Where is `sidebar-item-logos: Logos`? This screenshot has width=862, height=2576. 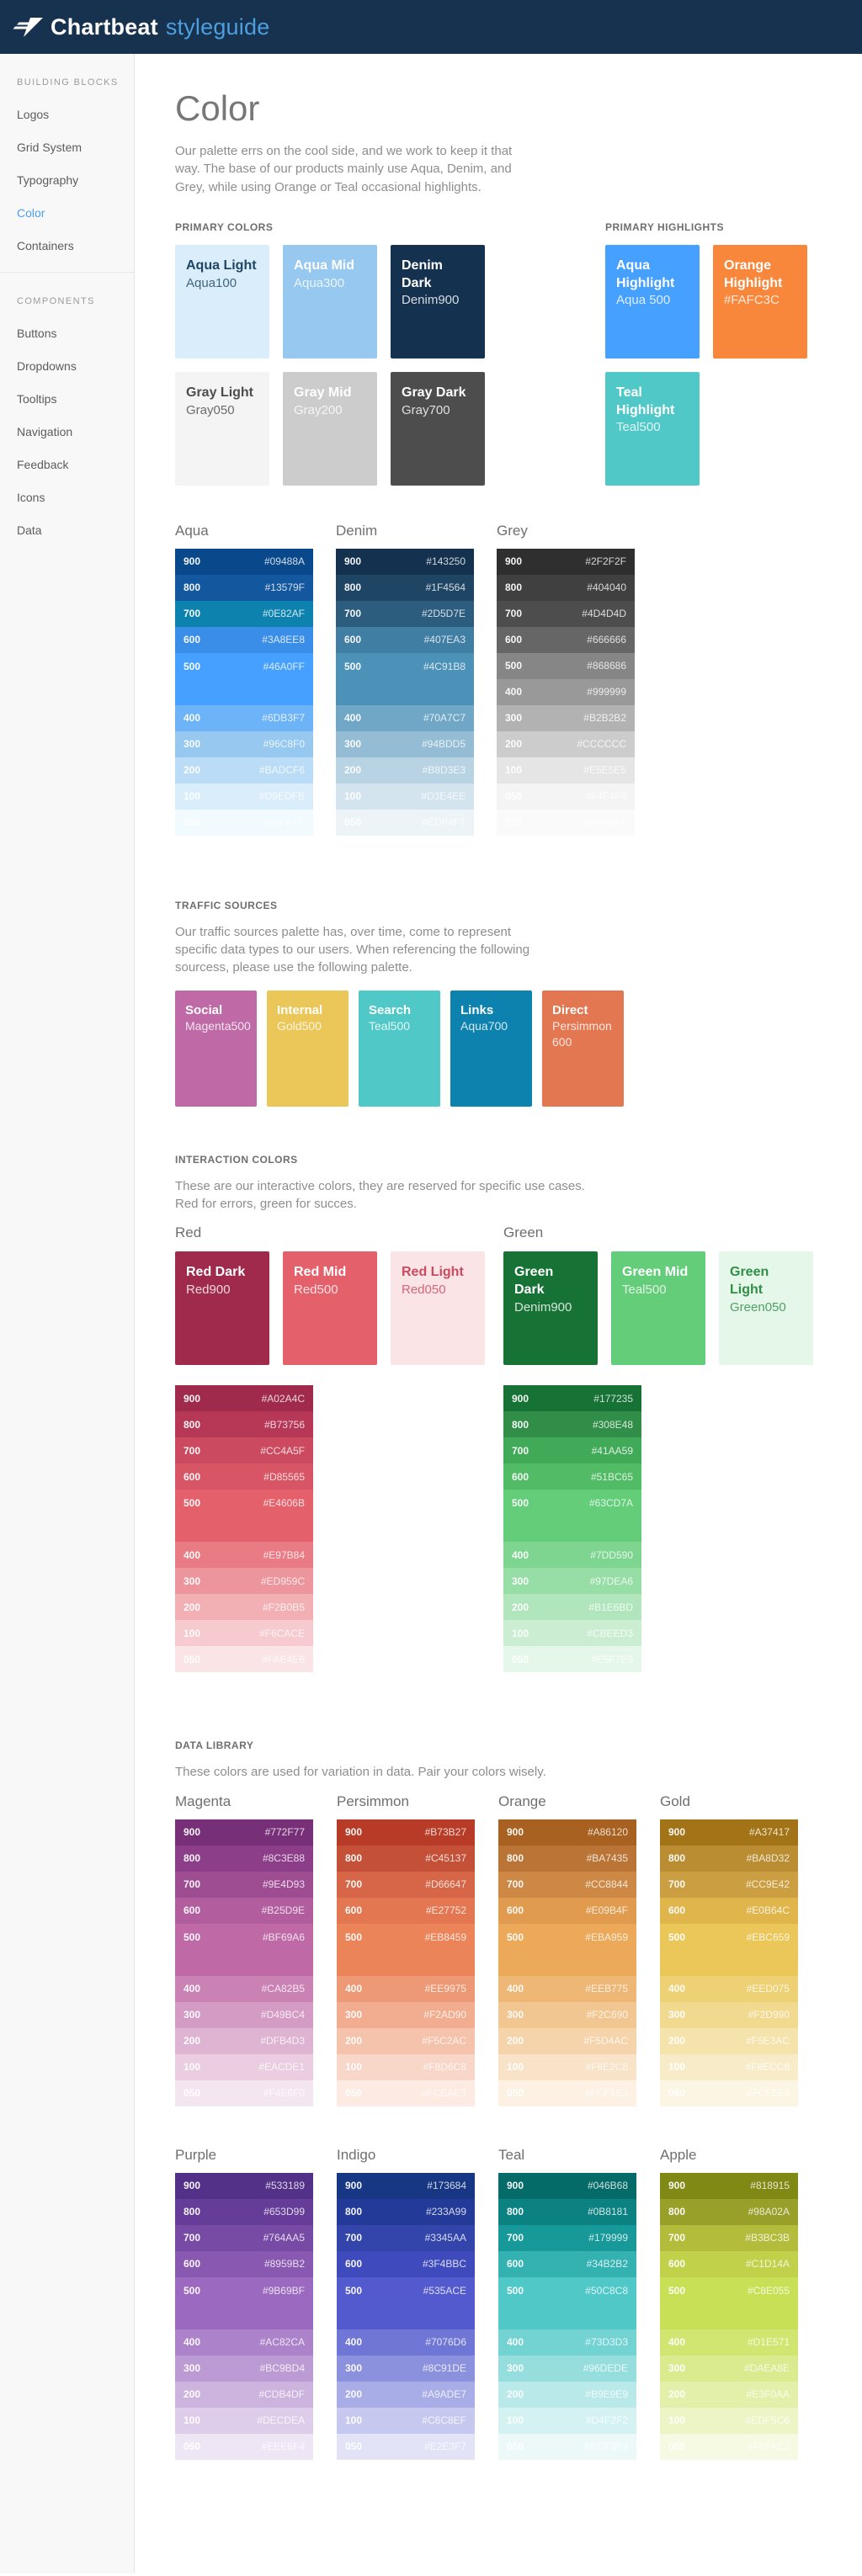
sidebar-item-logos: Logos is located at coordinates (33, 114).